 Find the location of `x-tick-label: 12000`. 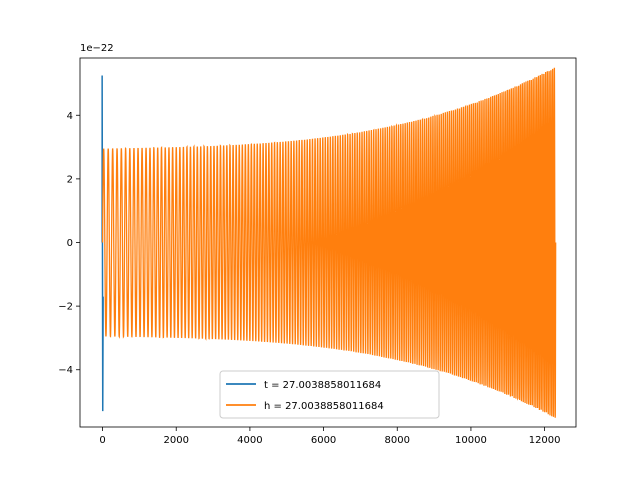

x-tick-label: 12000 is located at coordinates (545, 440).